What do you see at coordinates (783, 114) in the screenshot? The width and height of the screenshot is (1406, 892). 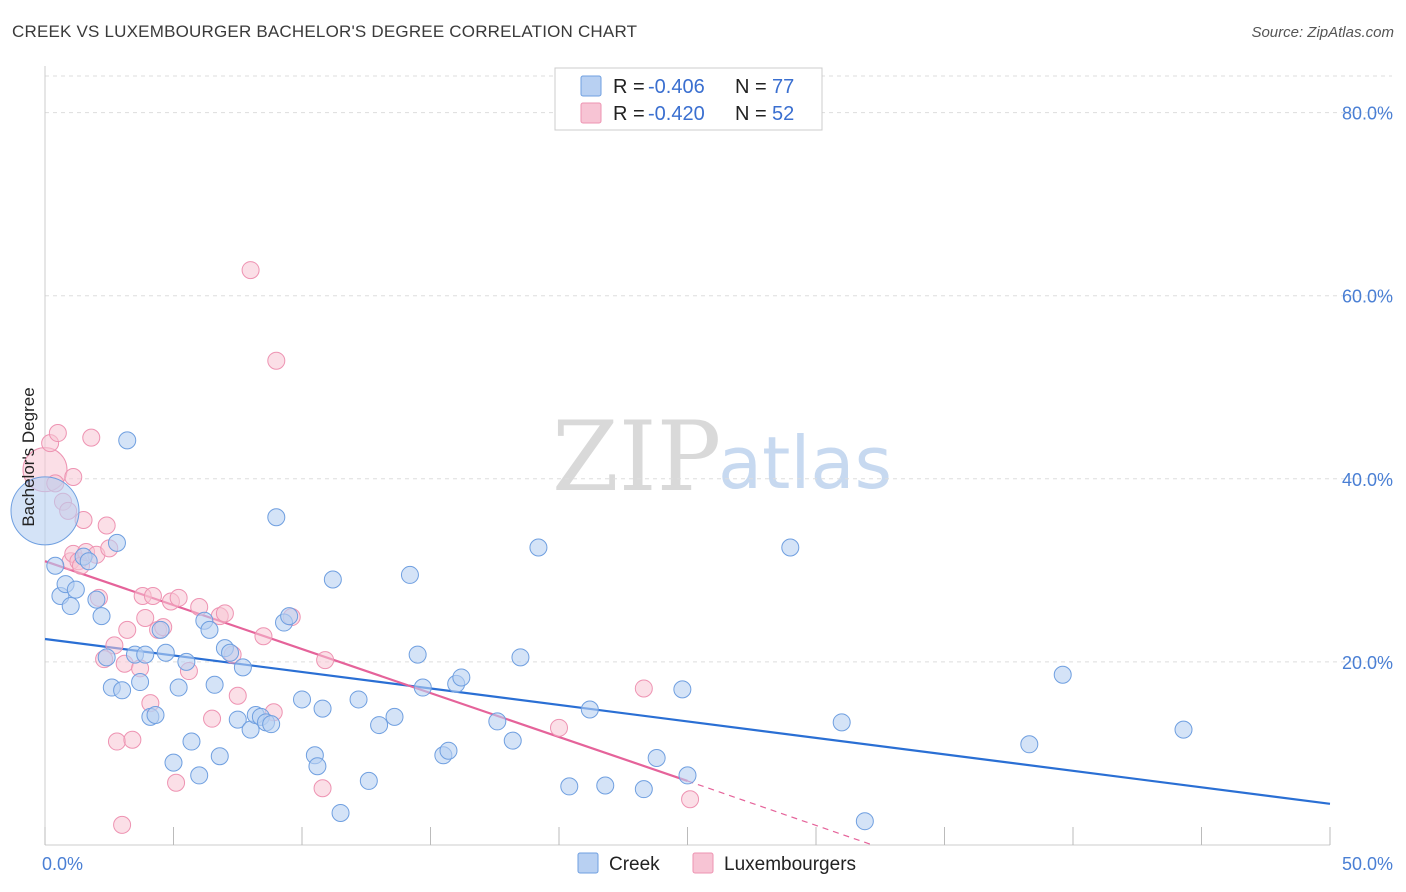 I see `legend-n-value-lux: 52` at bounding box center [783, 114].